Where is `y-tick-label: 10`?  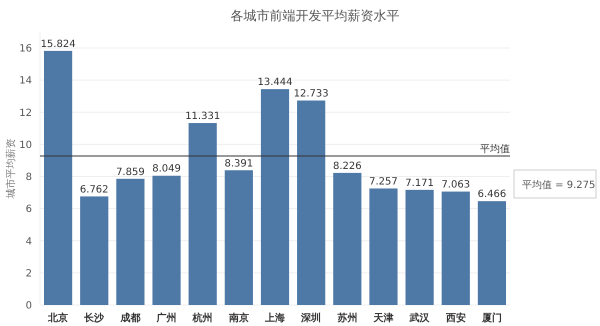
y-tick-label: 10 is located at coordinates (25, 145).